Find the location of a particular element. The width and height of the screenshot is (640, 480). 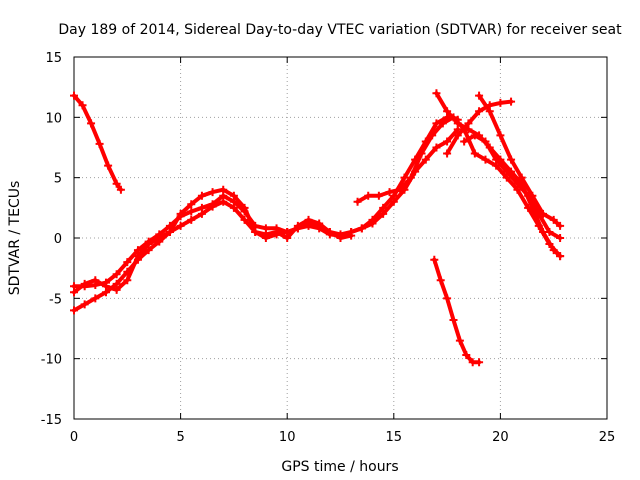

y-tick-label: -15 is located at coordinates (51, 420).